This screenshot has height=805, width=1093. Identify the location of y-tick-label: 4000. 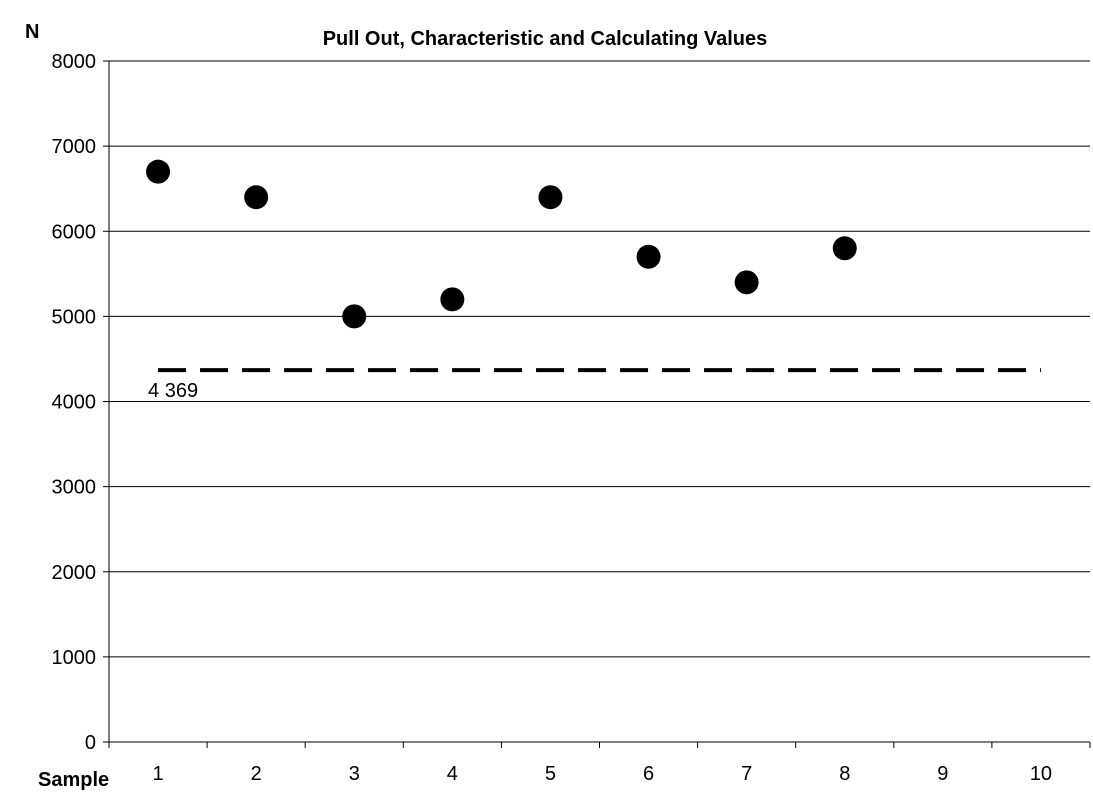
(74, 403).